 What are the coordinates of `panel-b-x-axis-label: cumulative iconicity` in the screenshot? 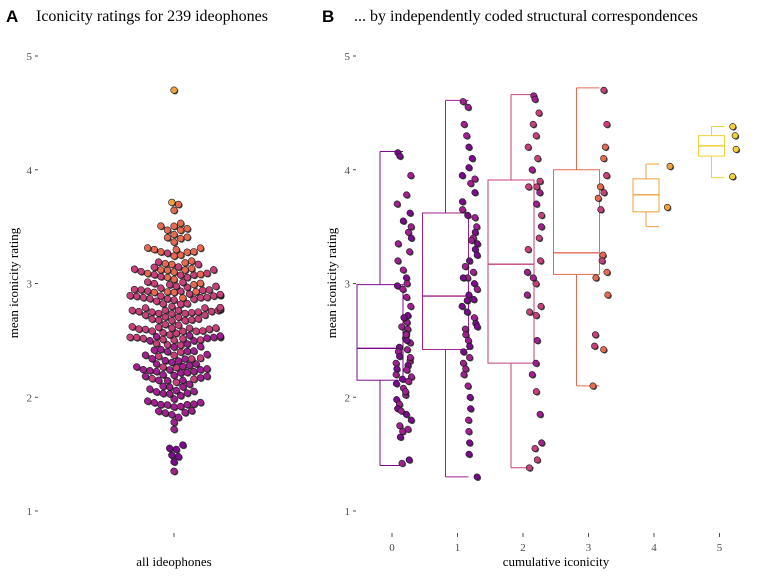 It's located at (556, 561).